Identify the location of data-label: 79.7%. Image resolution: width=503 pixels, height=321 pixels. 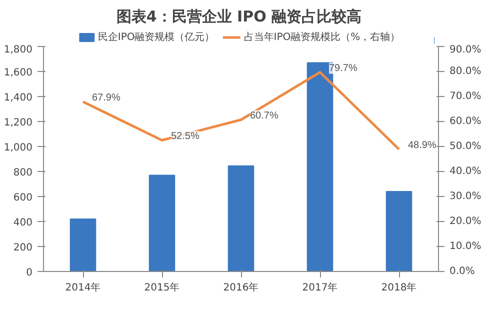
(343, 68).